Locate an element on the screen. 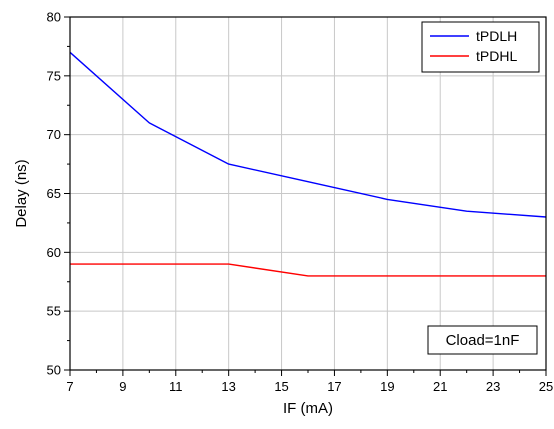  legend-frame is located at coordinates (480, 47).